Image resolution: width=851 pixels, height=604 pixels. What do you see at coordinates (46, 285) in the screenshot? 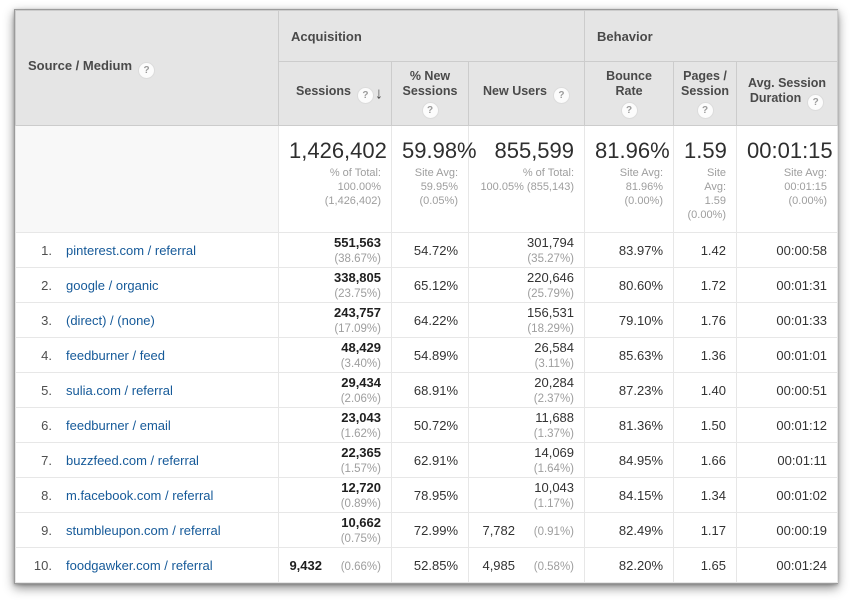
I see `row-rank: 2.` at bounding box center [46, 285].